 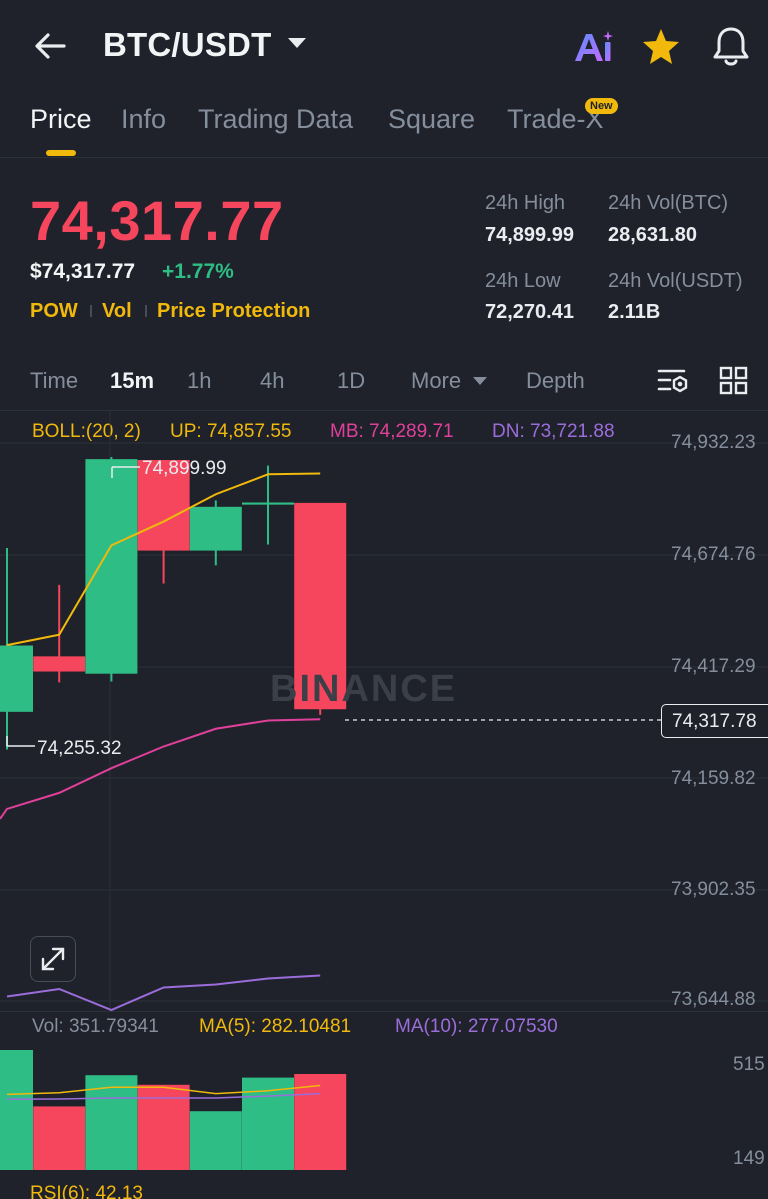 I want to click on rsi-value: RSI(6): 42.13, so click(x=86, y=1191).